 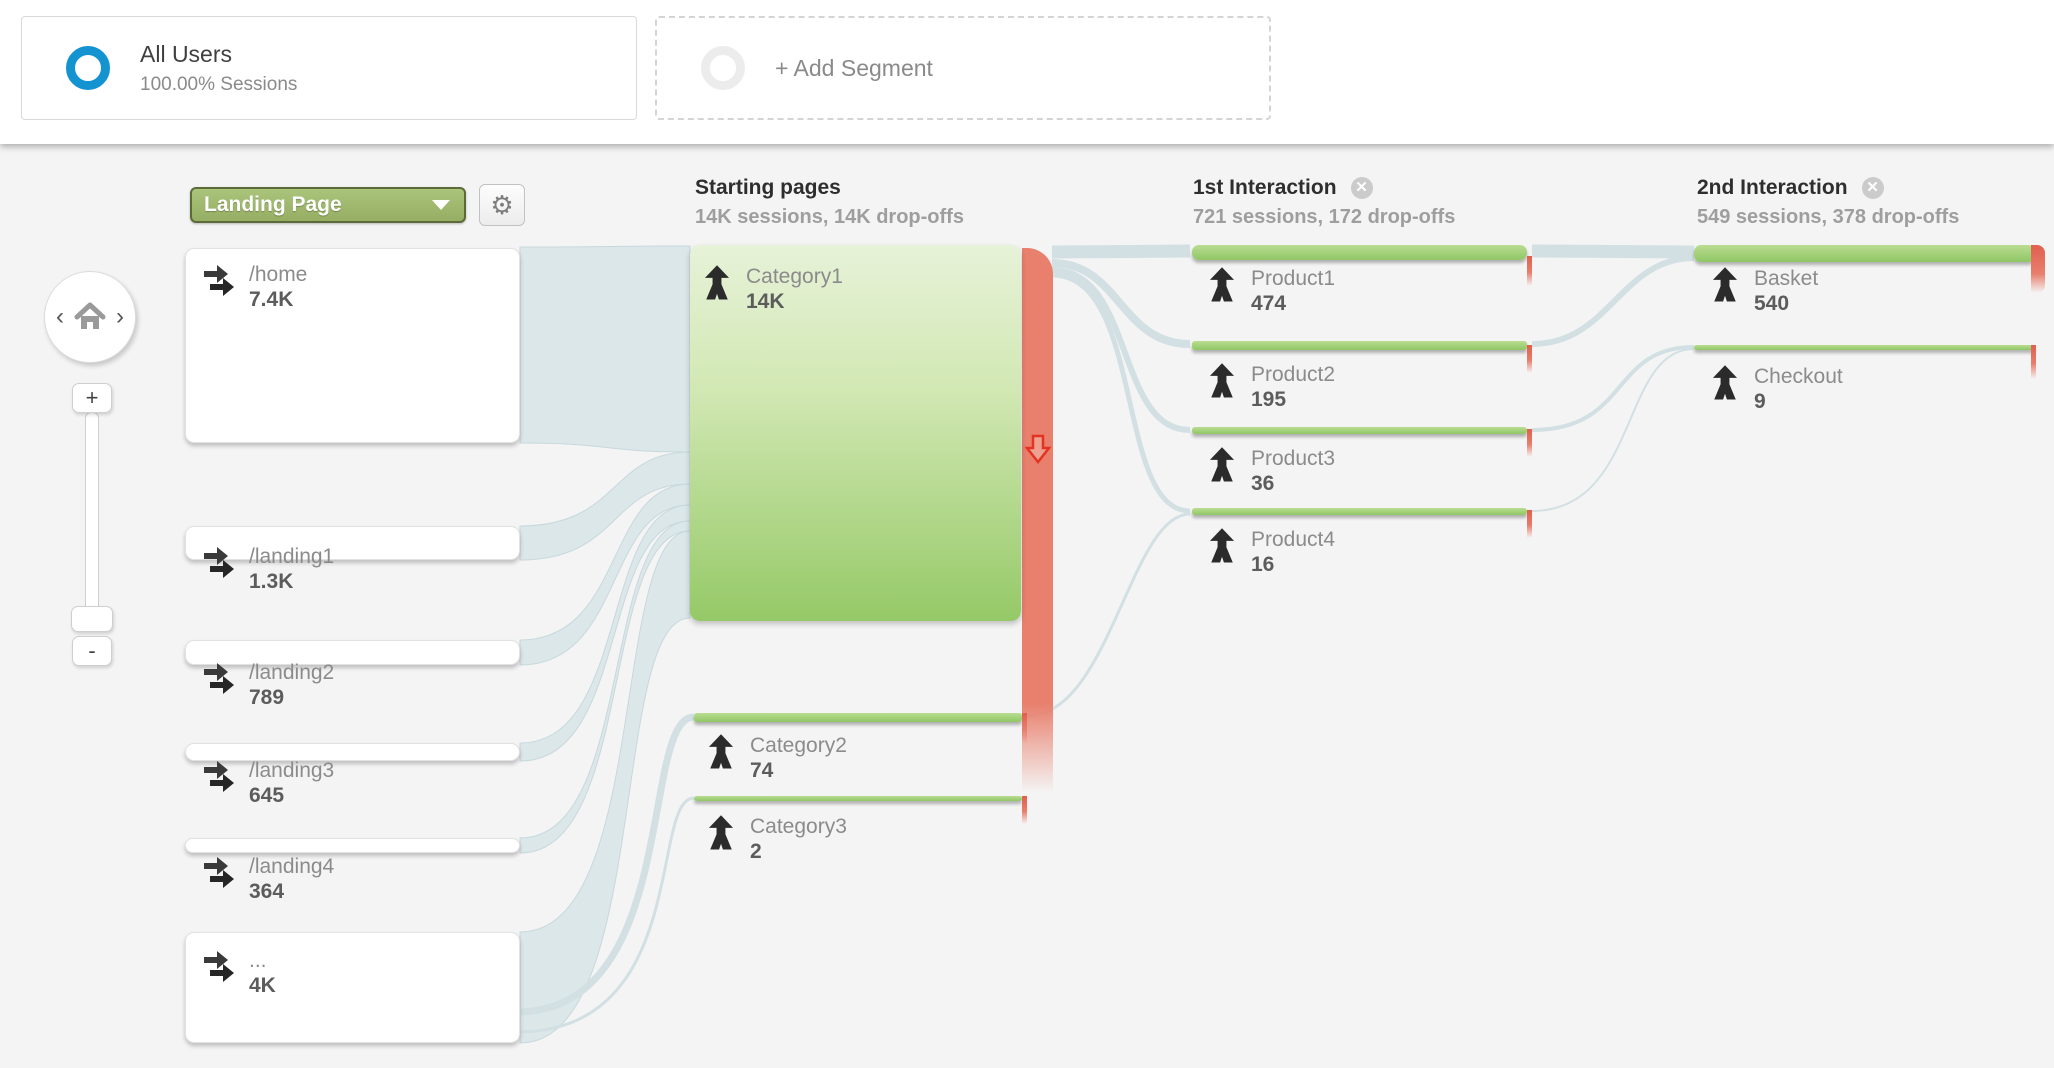 I want to click on node-value: 1.3K, so click(x=271, y=581).